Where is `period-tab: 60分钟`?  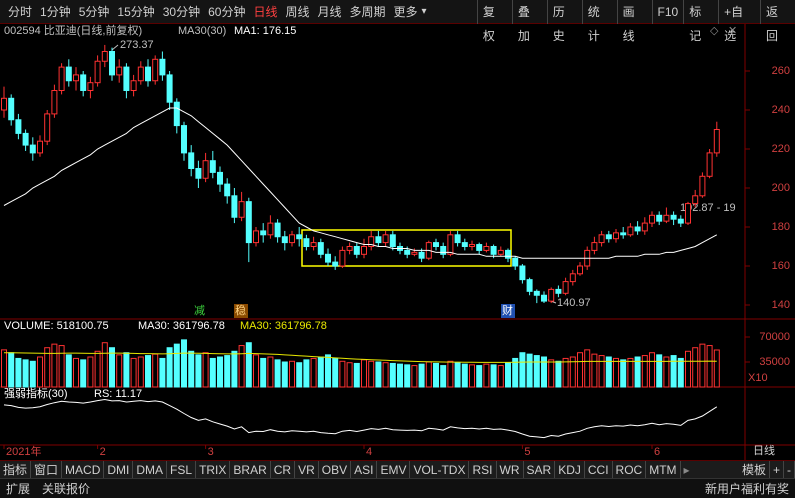
period-tab: 60分钟 is located at coordinates (227, 12).